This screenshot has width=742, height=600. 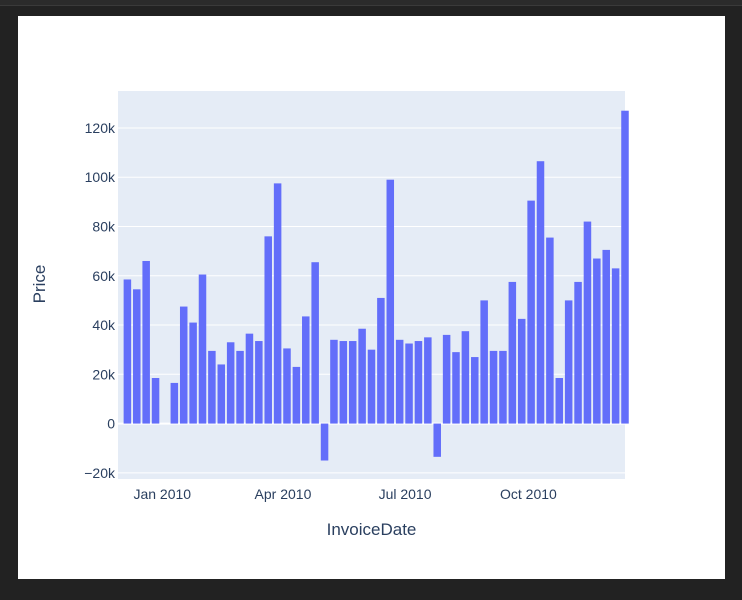 What do you see at coordinates (104, 374) in the screenshot?
I see `y-tick-label: 20k` at bounding box center [104, 374].